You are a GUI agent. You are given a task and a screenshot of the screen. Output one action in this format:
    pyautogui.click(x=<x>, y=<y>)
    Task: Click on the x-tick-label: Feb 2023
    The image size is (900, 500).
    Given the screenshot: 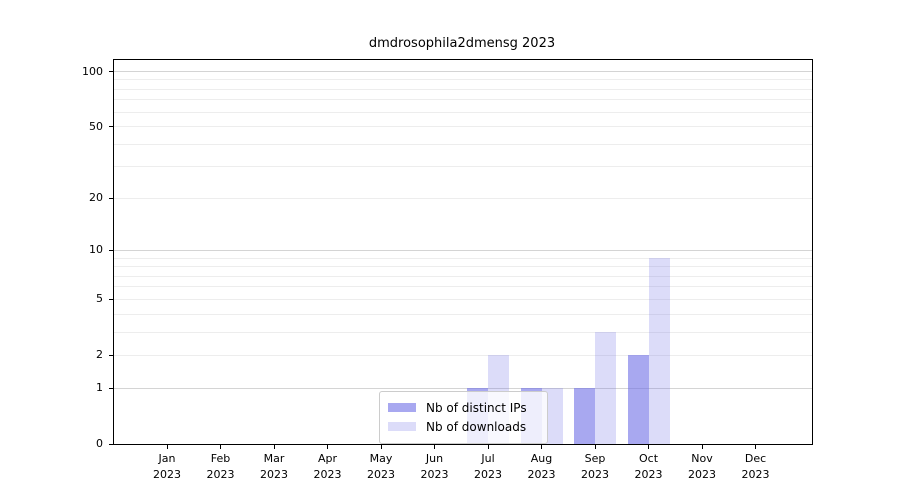 What is the action you would take?
    pyautogui.click(x=220, y=466)
    